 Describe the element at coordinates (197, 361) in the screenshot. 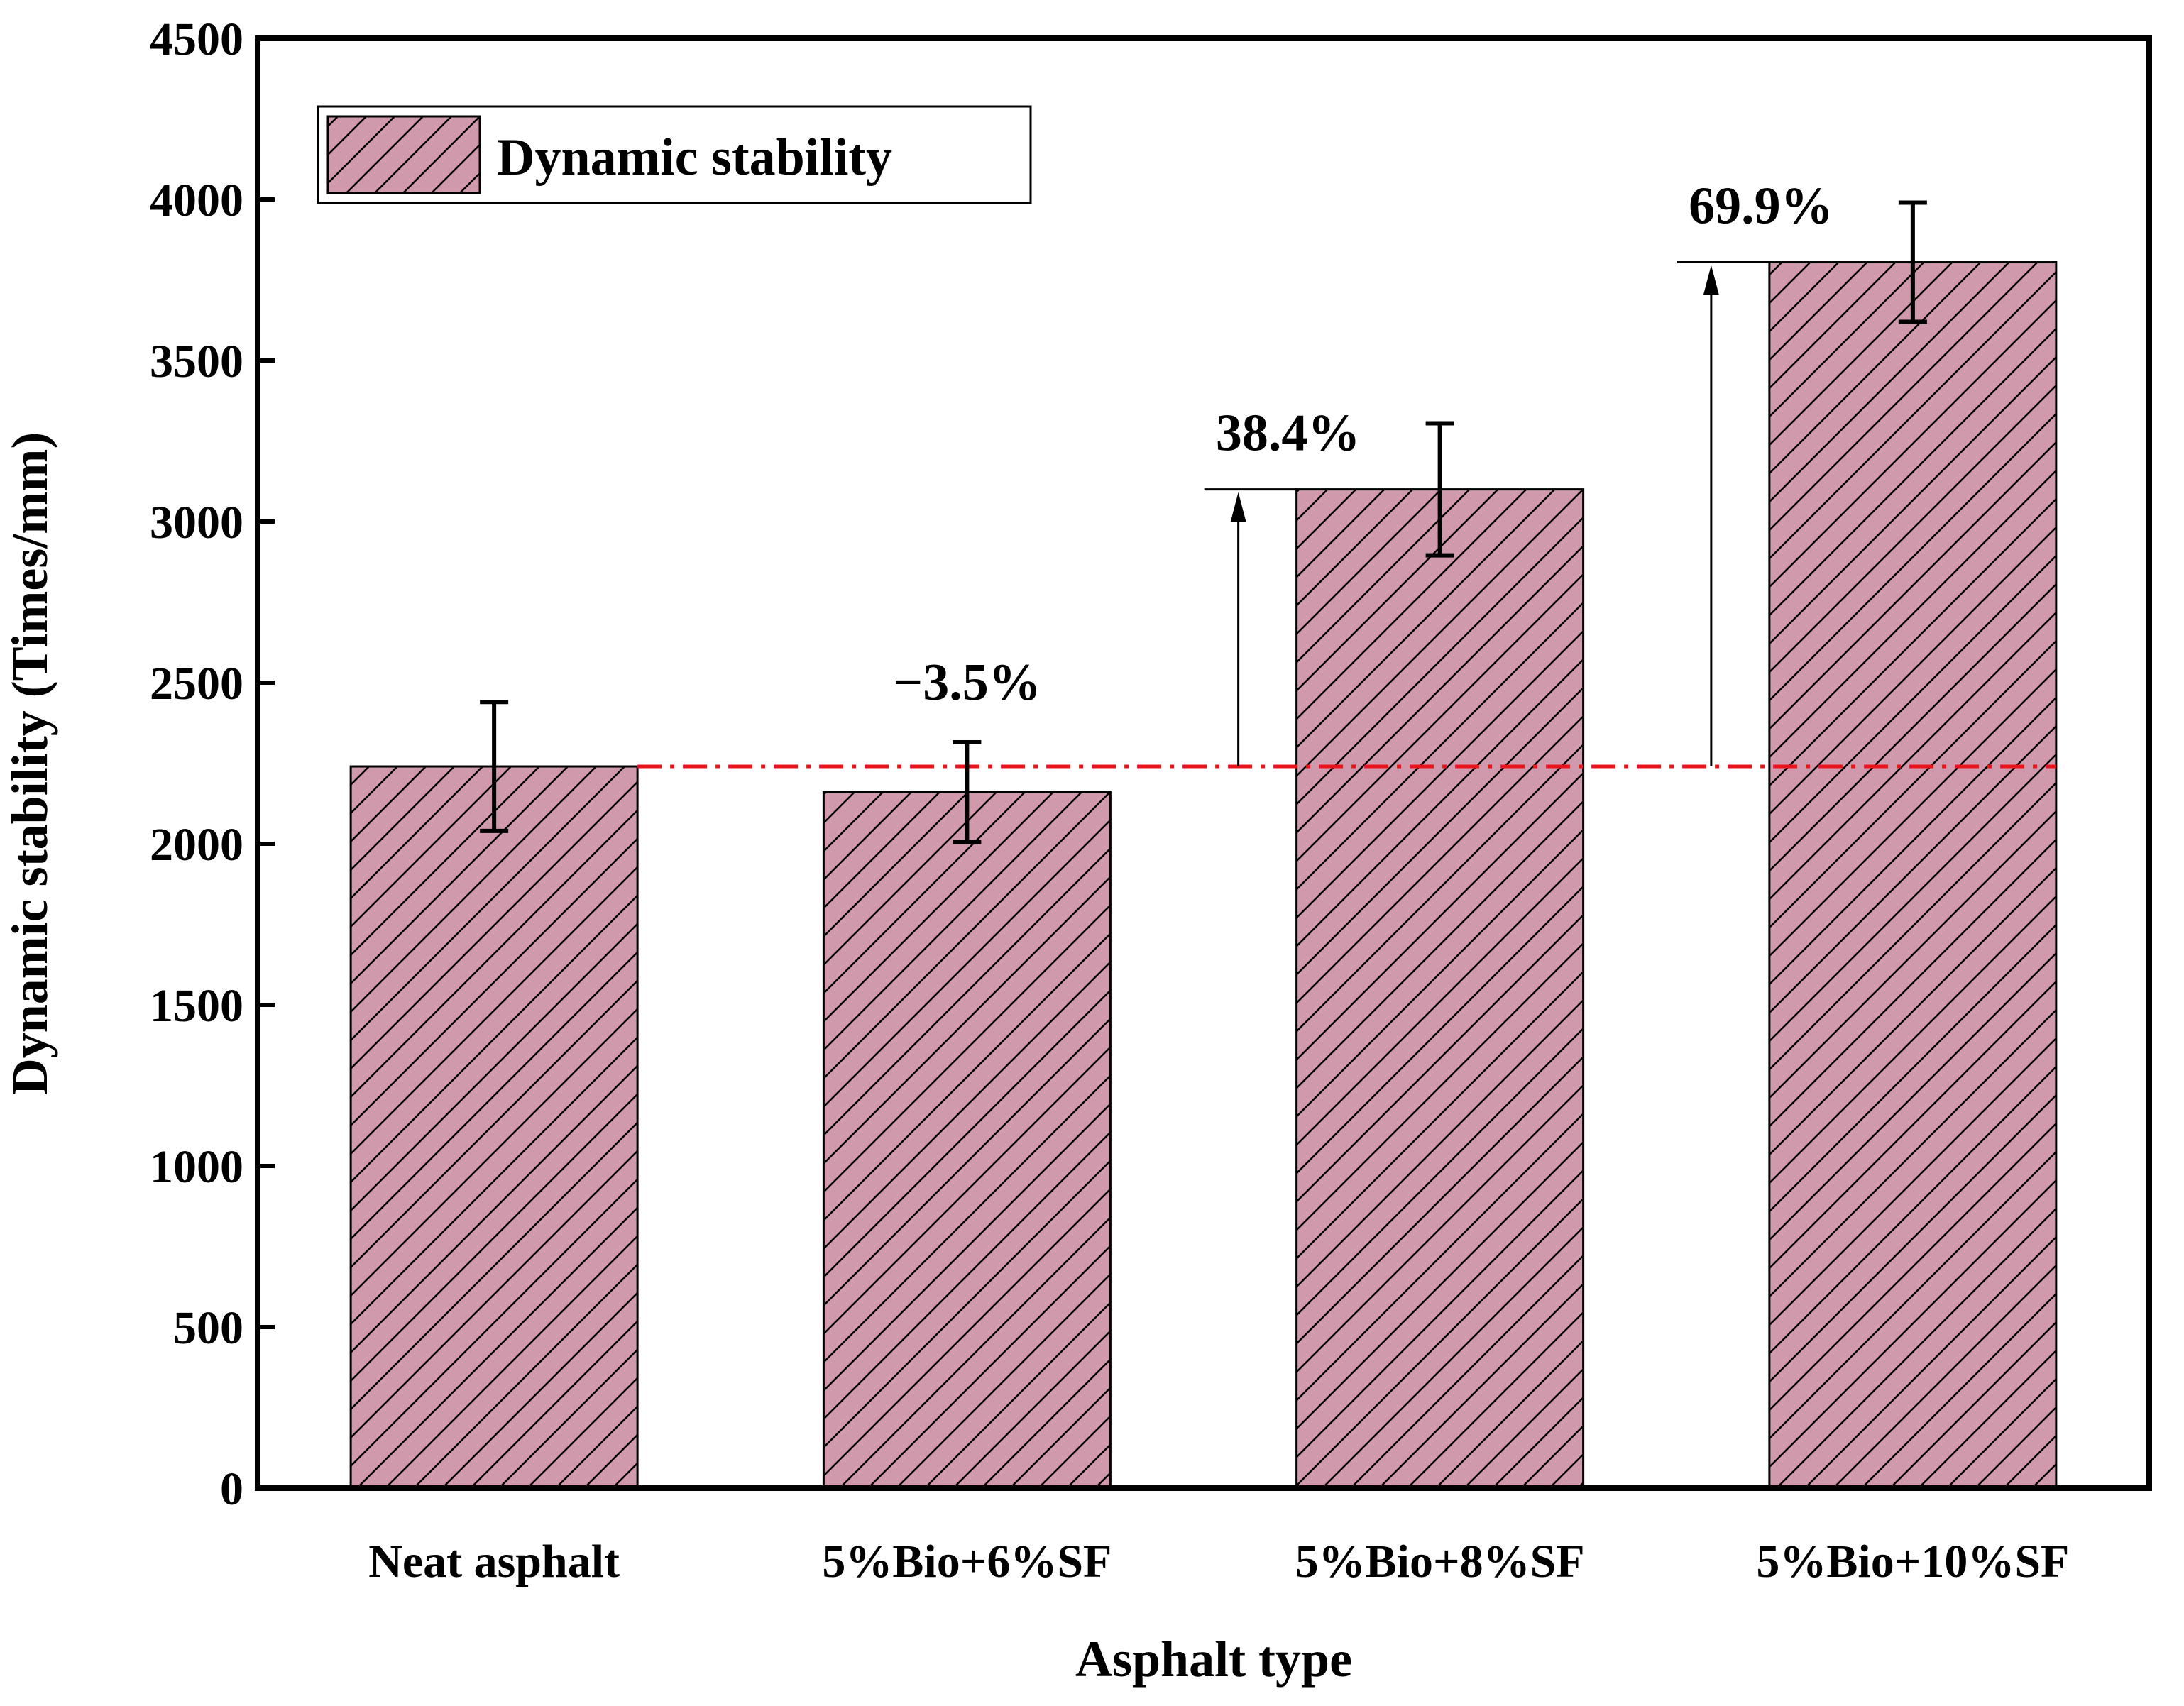

I see `y-tick-label-3500: 3500` at that location.